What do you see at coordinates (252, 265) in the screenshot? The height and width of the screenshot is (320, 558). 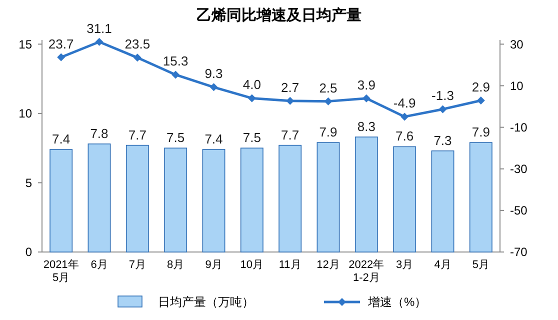 I see `x-tick-label: 10月` at bounding box center [252, 265].